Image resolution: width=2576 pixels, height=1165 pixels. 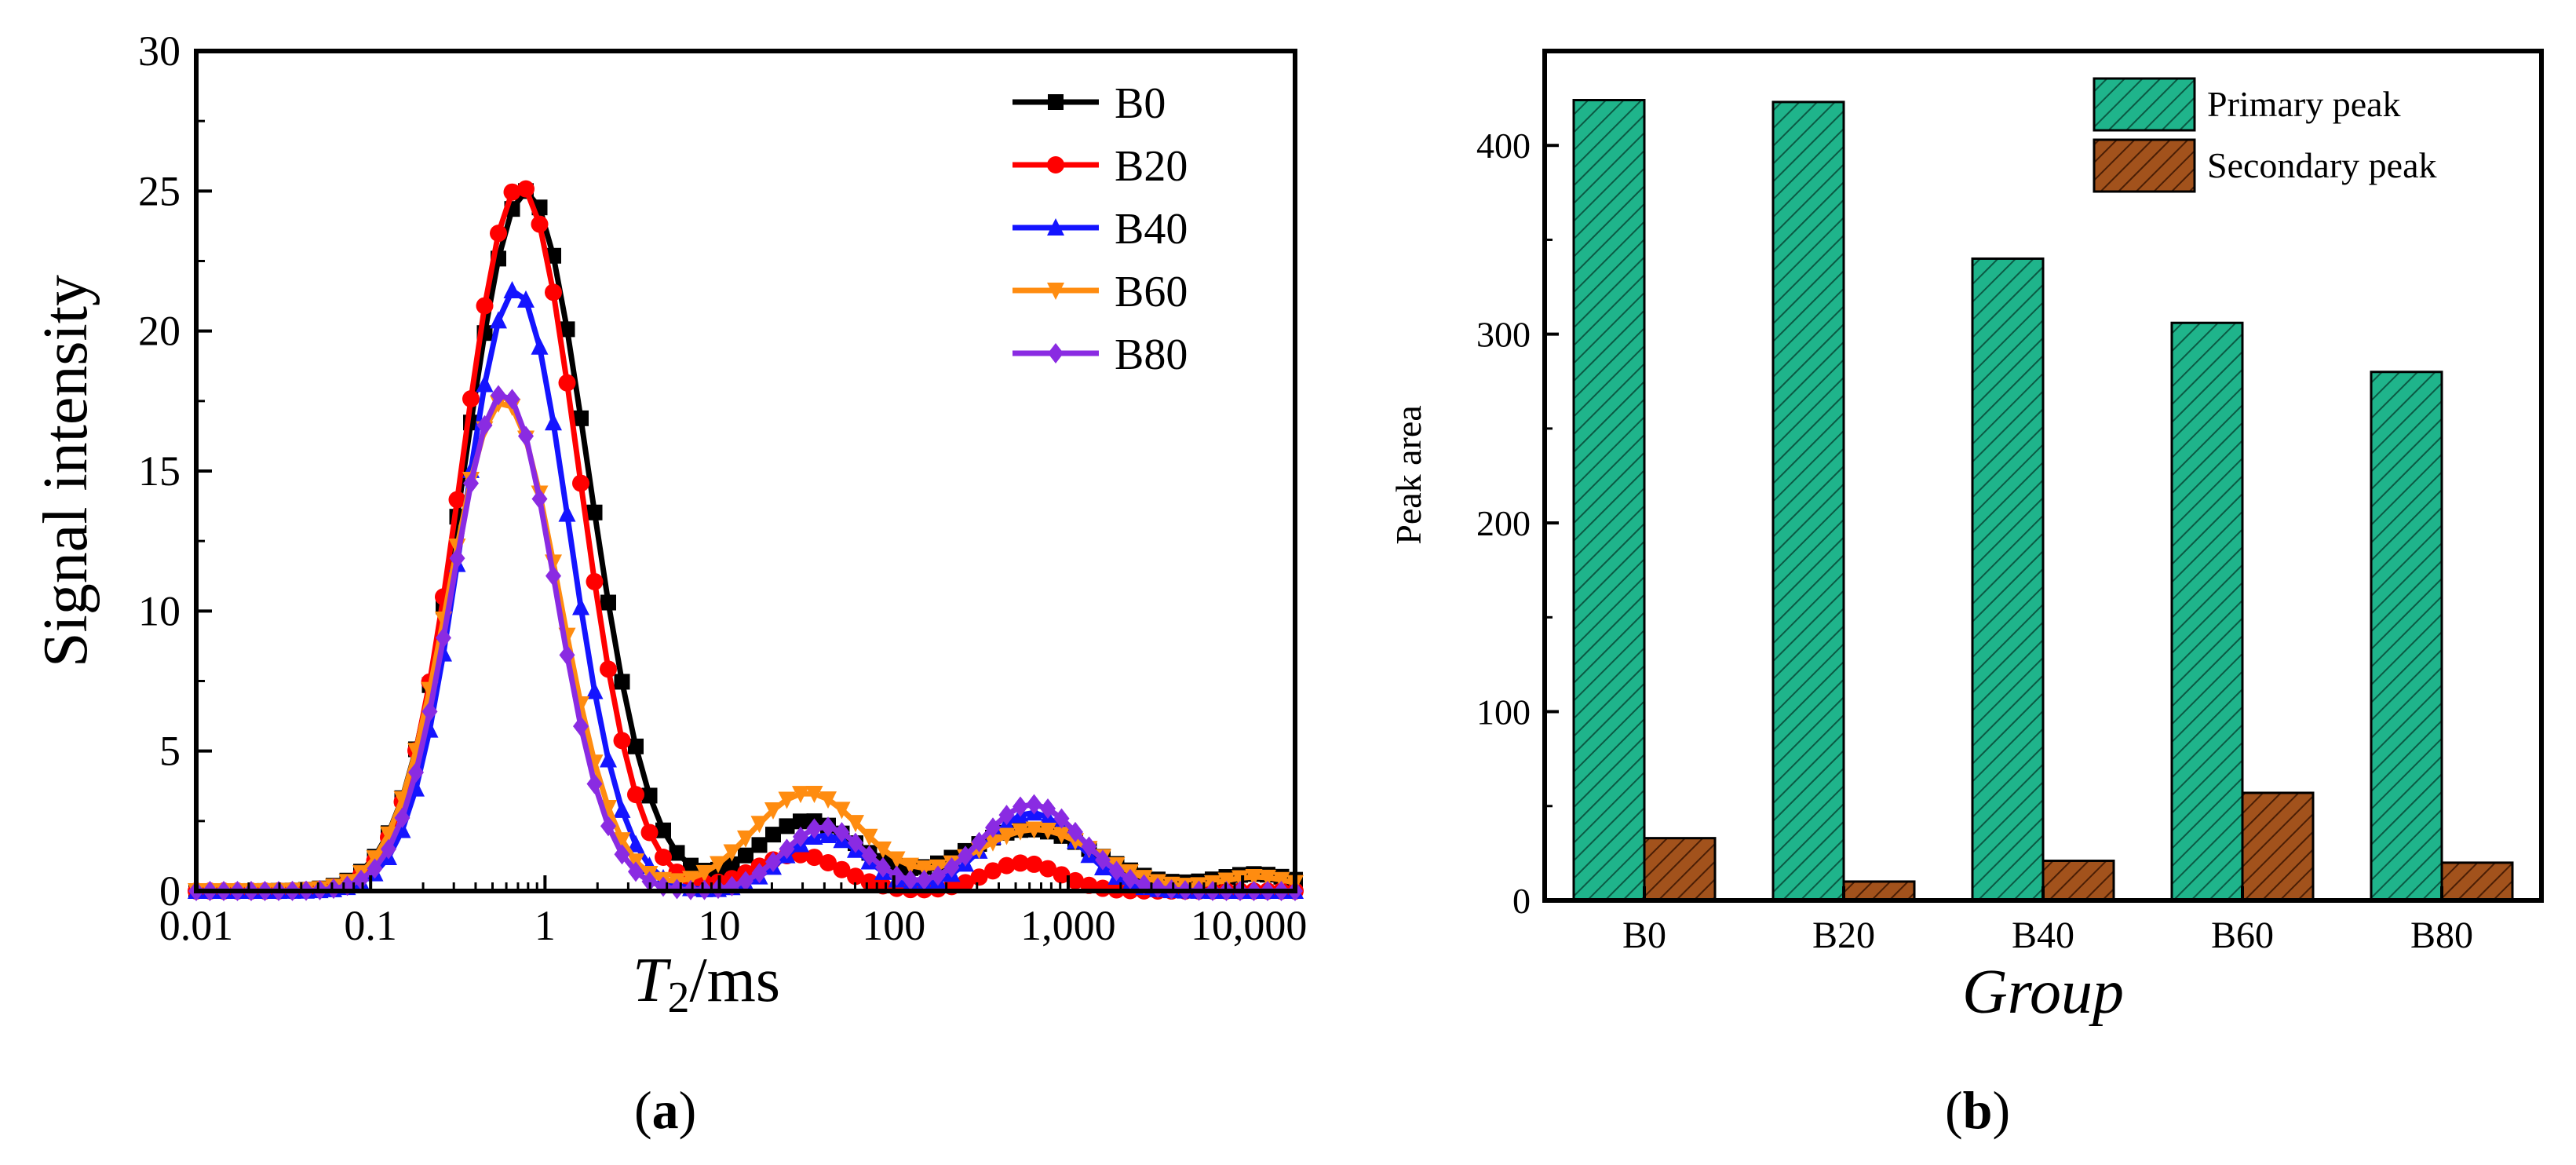 I want to click on chart-a-y-axis-label: Signal intensity, so click(x=65, y=471).